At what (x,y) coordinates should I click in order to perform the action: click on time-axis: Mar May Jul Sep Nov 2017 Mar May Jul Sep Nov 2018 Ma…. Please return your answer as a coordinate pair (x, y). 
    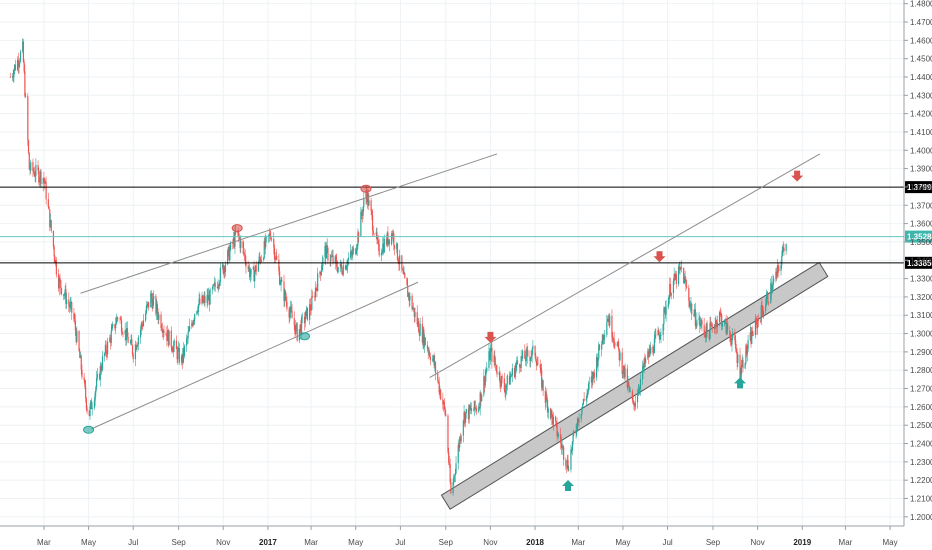
    Looking at the image, I should click on (452, 536).